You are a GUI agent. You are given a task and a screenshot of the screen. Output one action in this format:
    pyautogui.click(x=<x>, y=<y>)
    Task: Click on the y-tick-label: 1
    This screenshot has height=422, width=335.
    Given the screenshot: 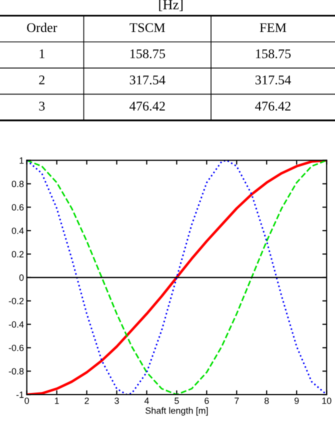 What is the action you would take?
    pyautogui.click(x=22, y=160)
    